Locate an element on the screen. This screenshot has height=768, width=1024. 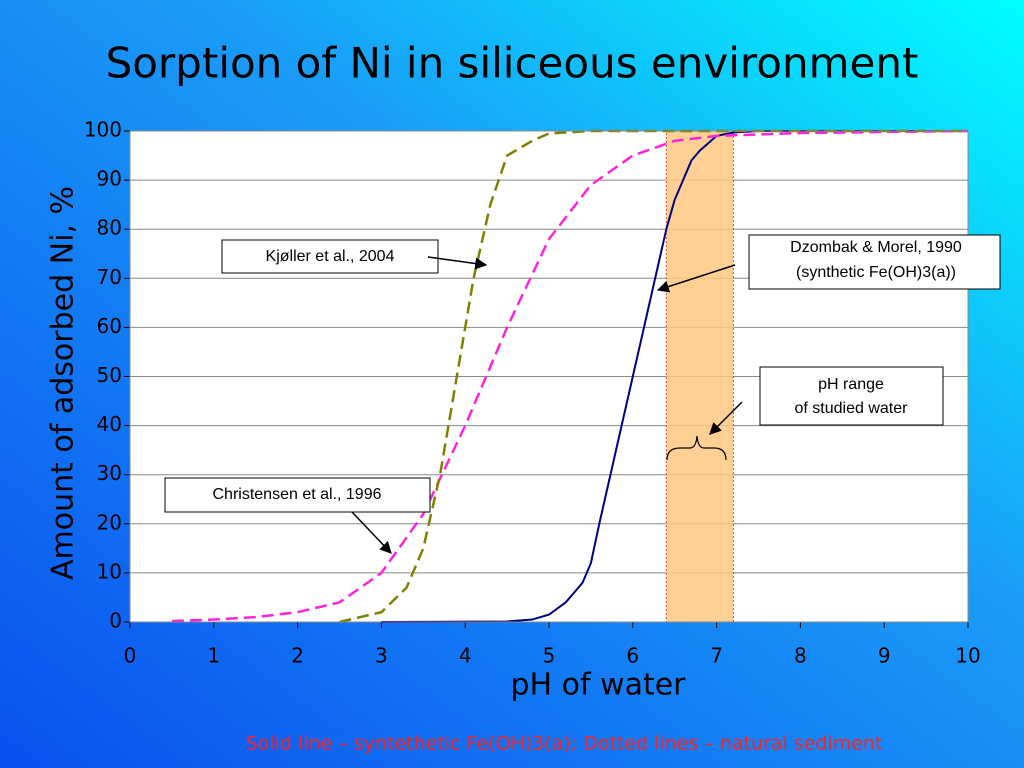
y-tick-label: 0 is located at coordinates (115, 621).